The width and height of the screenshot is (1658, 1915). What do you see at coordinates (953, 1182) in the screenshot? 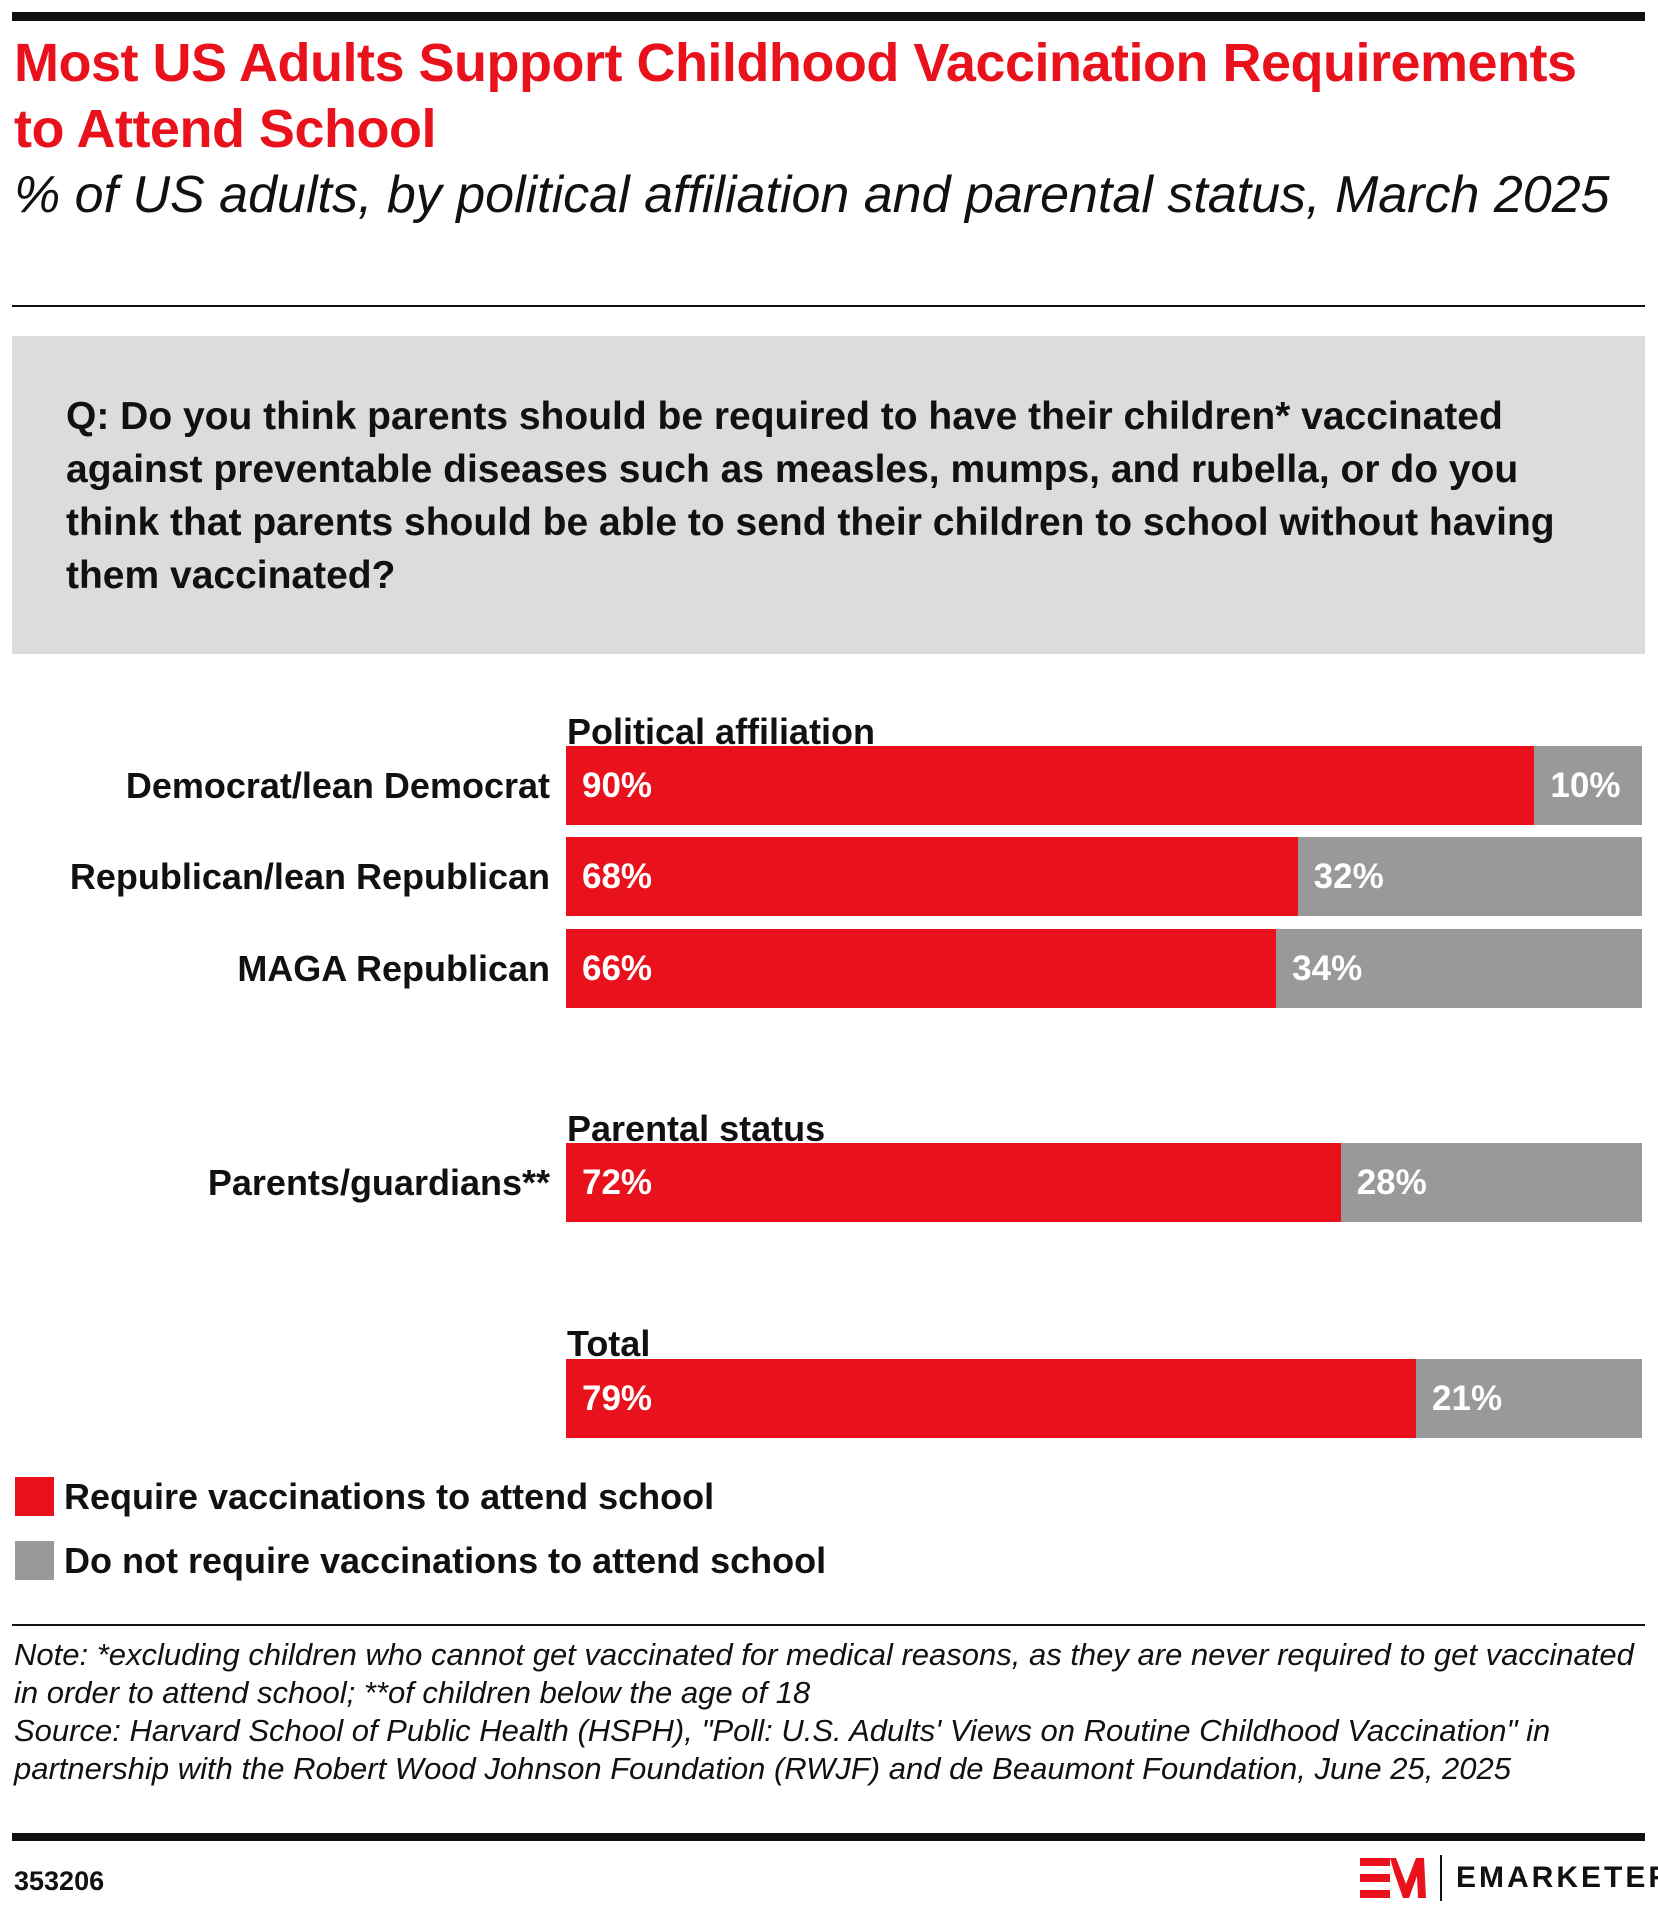
I see `bar-segment-require: 72%` at bounding box center [953, 1182].